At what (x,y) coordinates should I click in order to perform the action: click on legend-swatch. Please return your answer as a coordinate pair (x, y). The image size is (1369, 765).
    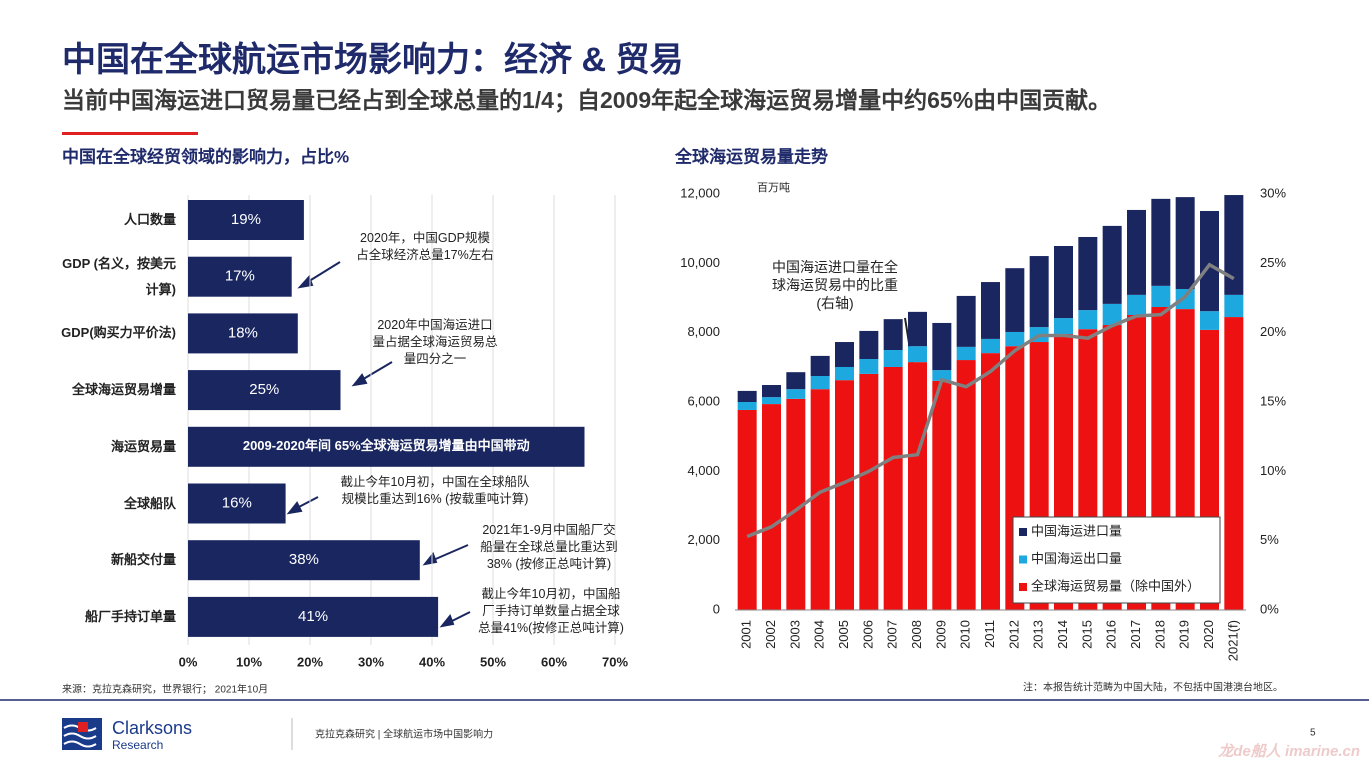
    Looking at the image, I should click on (1023, 587).